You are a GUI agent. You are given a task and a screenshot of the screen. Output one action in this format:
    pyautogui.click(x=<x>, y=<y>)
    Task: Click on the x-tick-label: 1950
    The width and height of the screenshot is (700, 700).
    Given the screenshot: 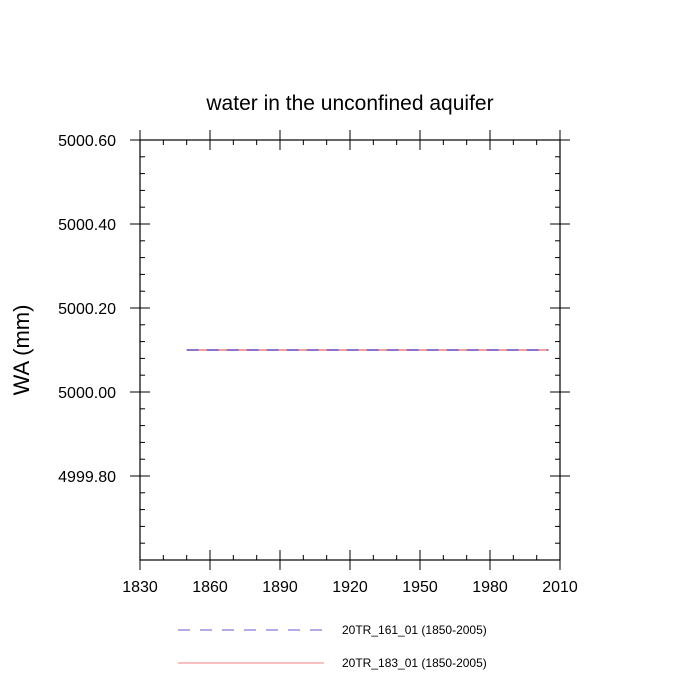 What is the action you would take?
    pyautogui.click(x=420, y=587)
    